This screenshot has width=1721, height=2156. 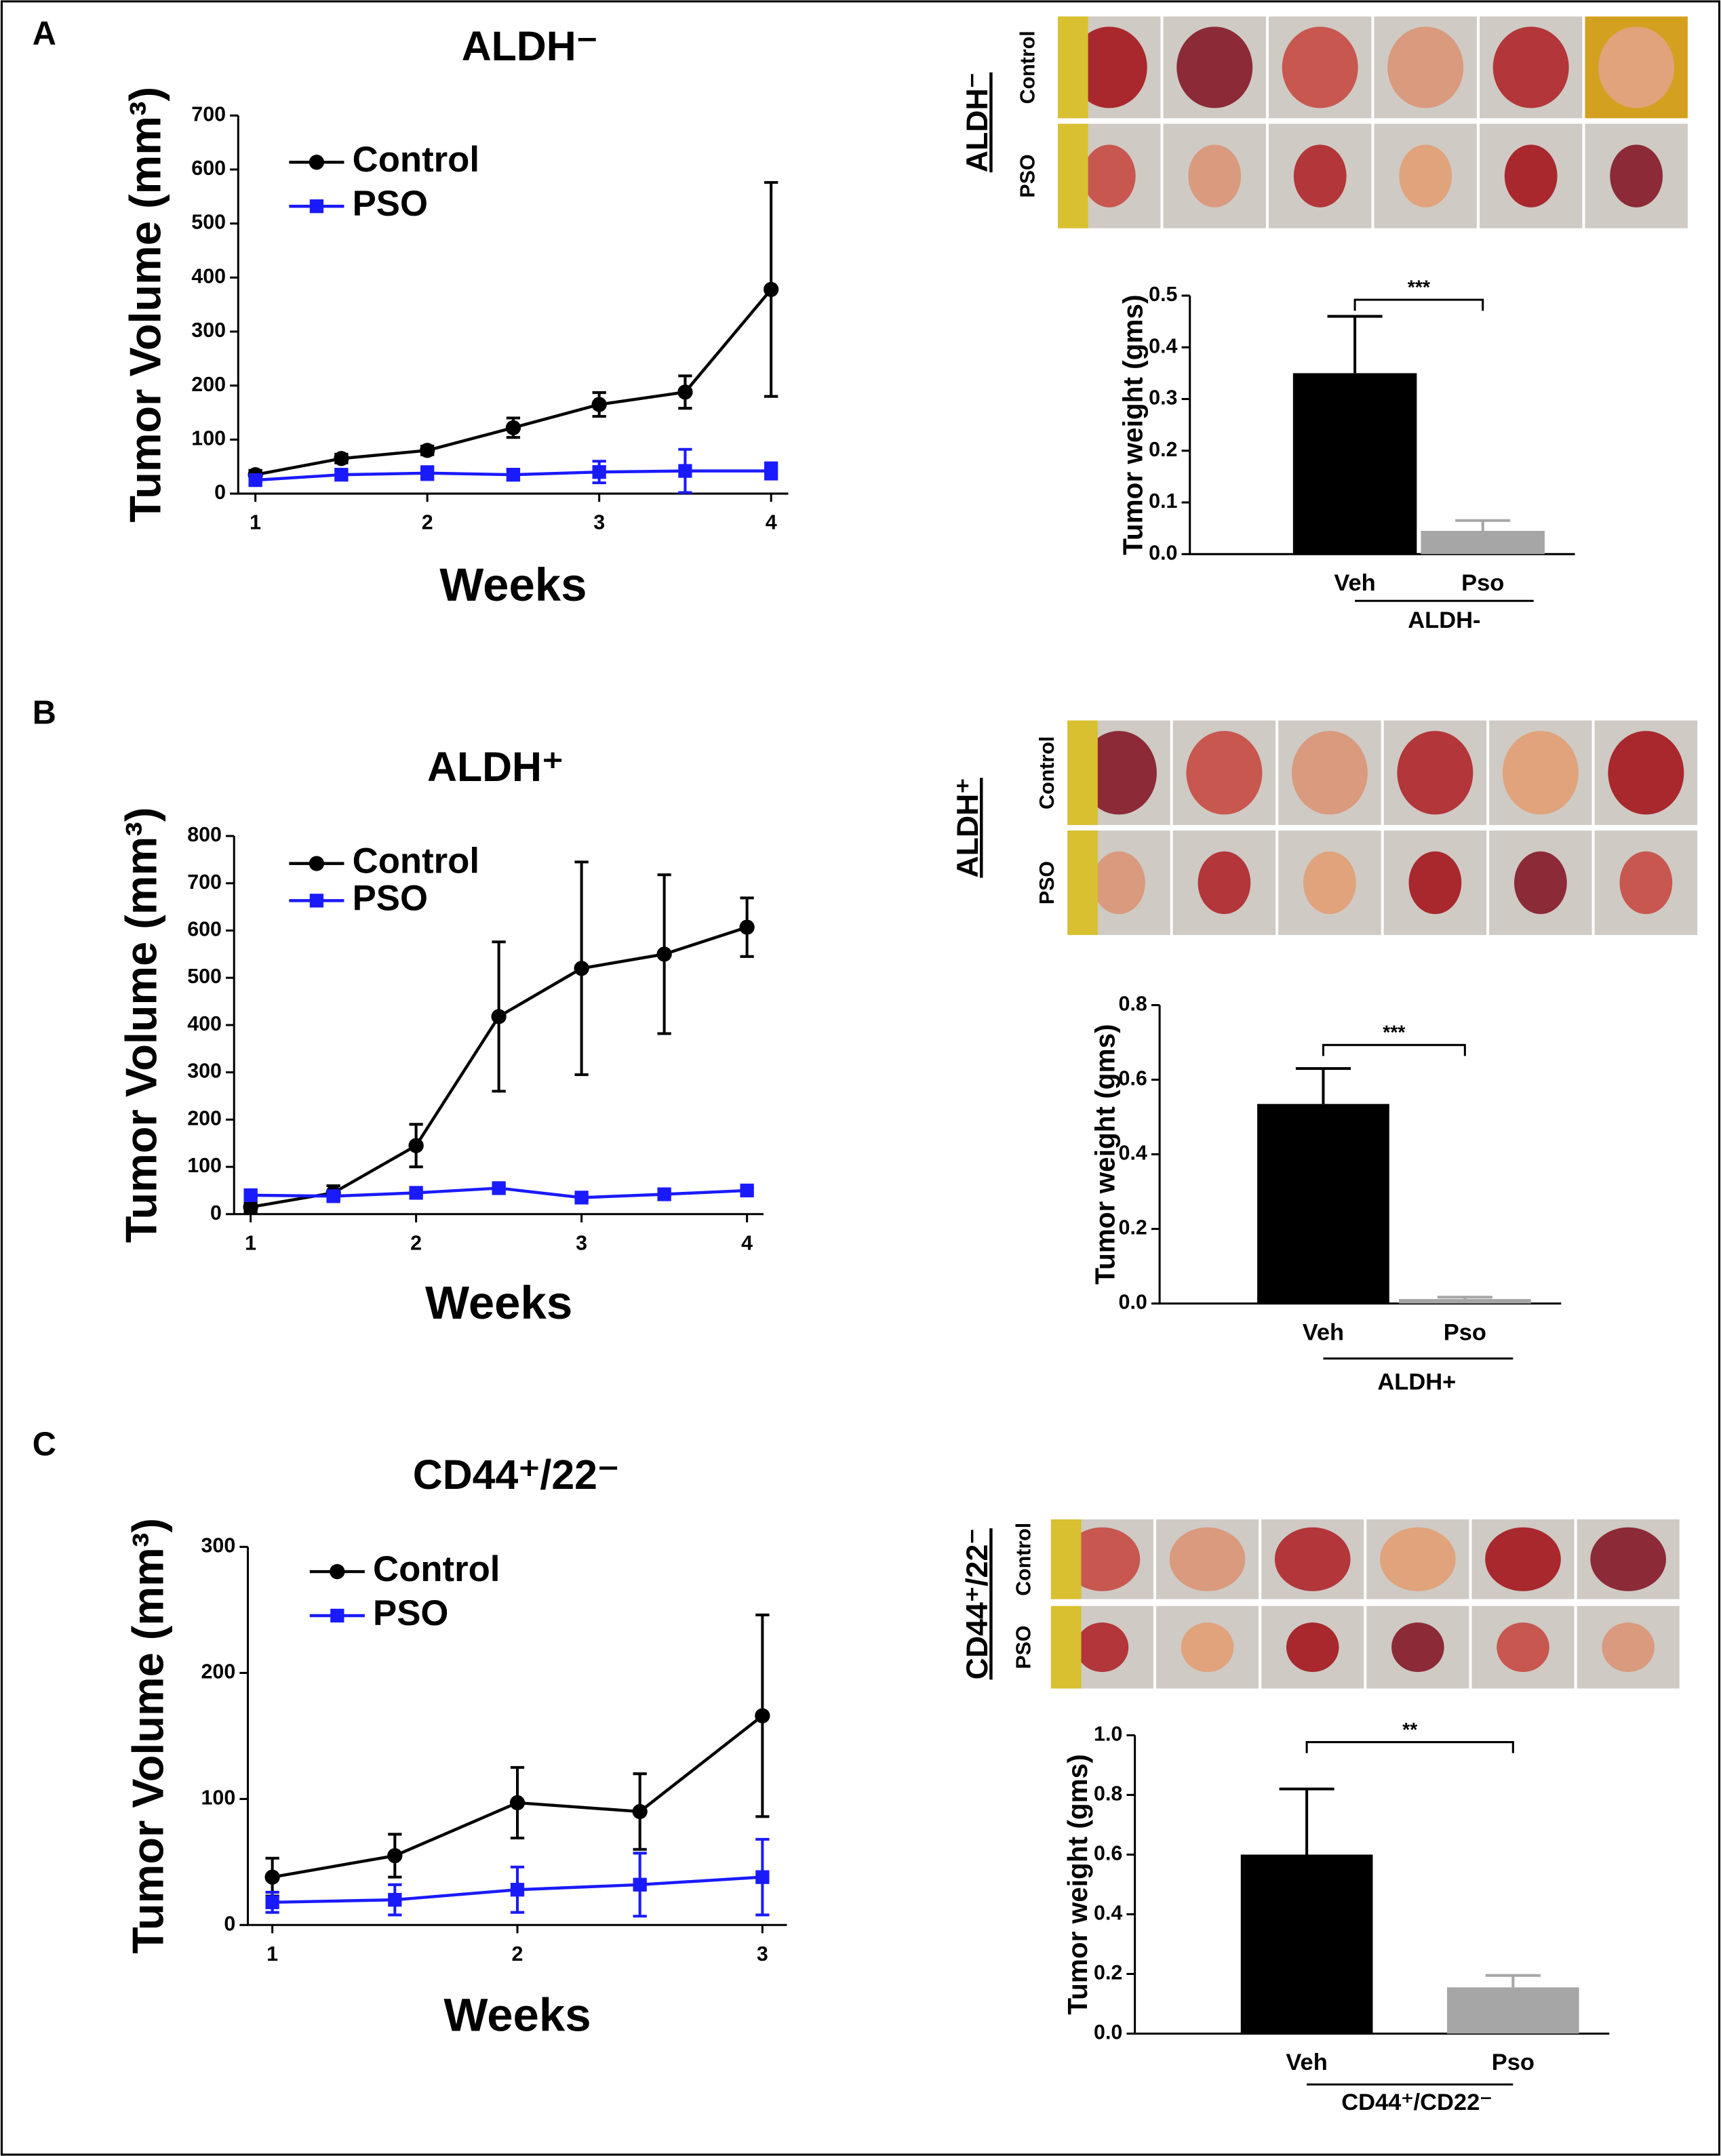 What do you see at coordinates (427, 522) in the screenshot?
I see `x-tick-label: 2` at bounding box center [427, 522].